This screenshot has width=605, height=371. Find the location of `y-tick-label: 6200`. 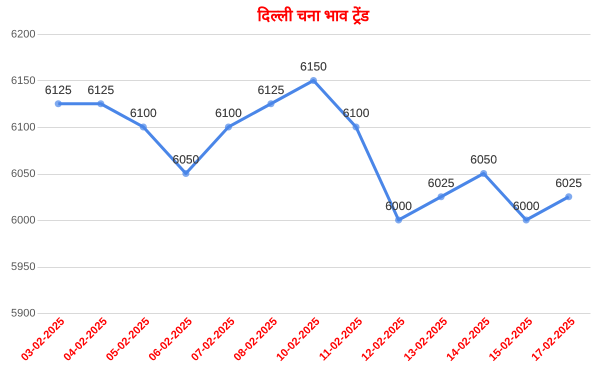

y-tick-label: 6200 is located at coordinates (23, 34).